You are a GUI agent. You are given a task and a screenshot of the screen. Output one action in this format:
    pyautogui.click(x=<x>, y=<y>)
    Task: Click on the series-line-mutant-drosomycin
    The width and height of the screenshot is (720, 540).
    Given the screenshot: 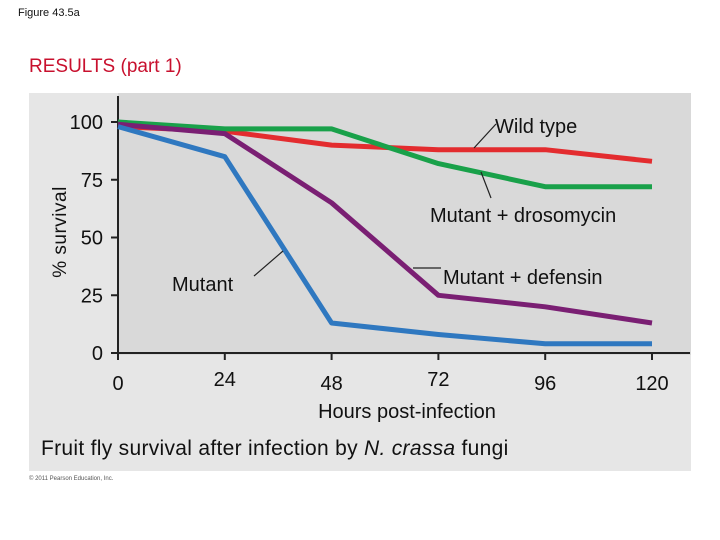 What is the action you would take?
    pyautogui.click(x=384, y=154)
    